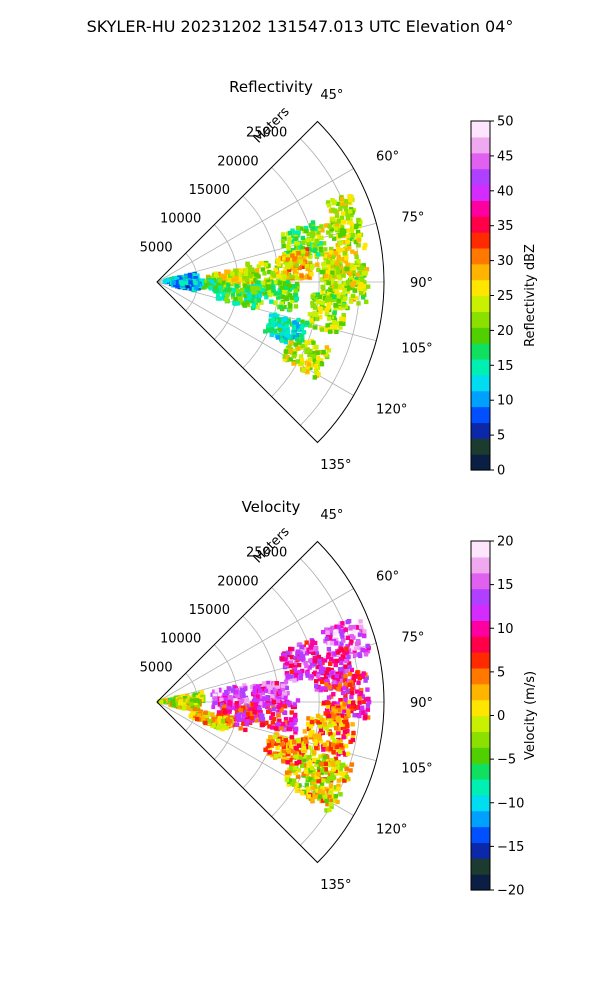 The height and width of the screenshot is (1000, 600). What do you see at coordinates (266, 133) in the screenshot?
I see `range-tick-label: 25000` at bounding box center [266, 133].